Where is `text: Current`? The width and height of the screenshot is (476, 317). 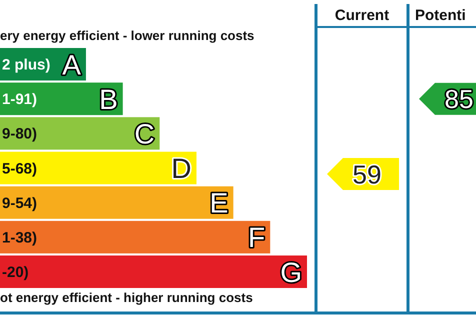 text: Current is located at coordinates (362, 15).